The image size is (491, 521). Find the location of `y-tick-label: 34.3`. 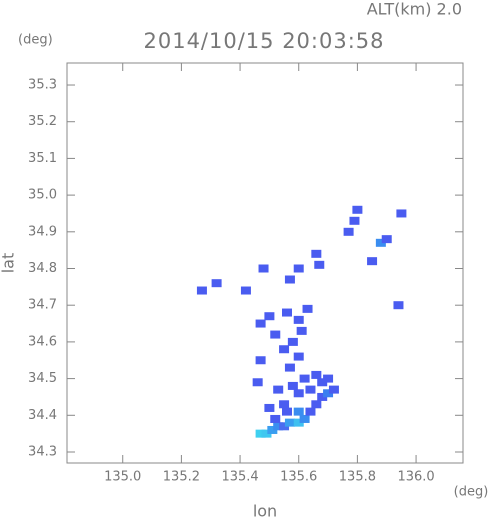

y-tick-label: 34.3 is located at coordinates (42, 451).